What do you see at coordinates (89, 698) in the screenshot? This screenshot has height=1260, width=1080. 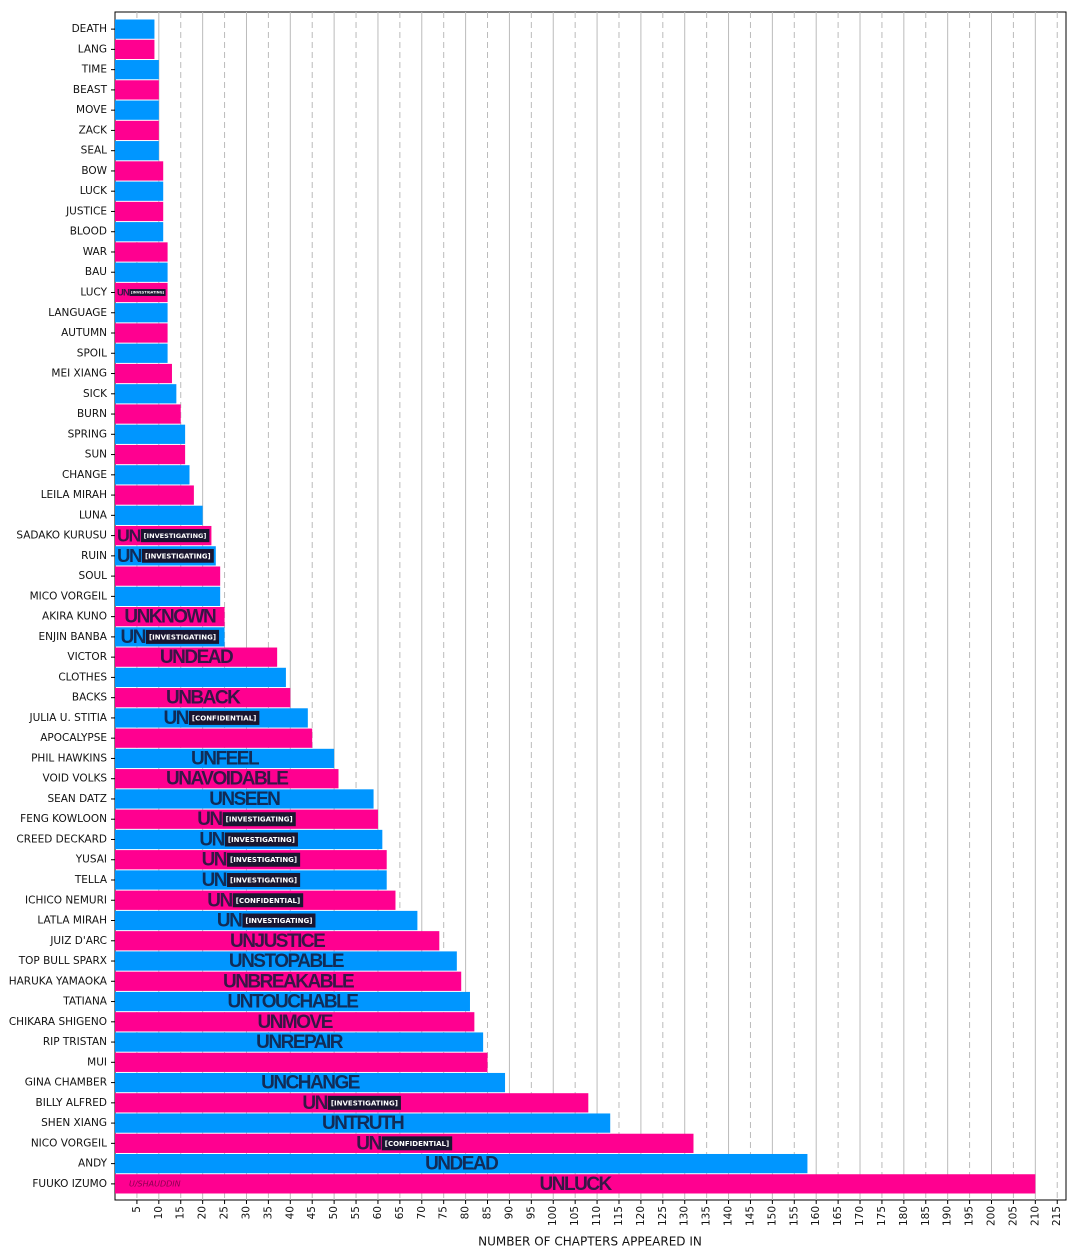 I see `y-tick-label: BACKS` at bounding box center [89, 698].